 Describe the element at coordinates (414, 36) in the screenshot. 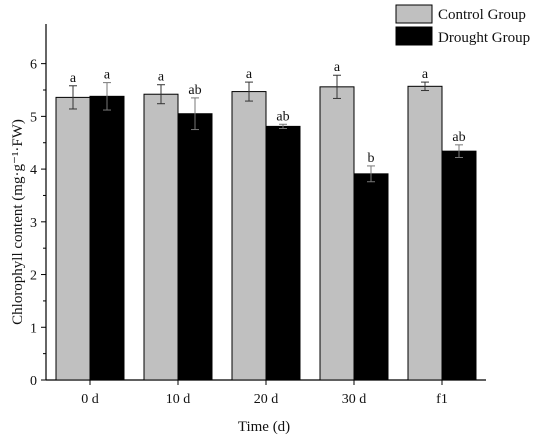

I see `legend-swatch-drought` at that location.